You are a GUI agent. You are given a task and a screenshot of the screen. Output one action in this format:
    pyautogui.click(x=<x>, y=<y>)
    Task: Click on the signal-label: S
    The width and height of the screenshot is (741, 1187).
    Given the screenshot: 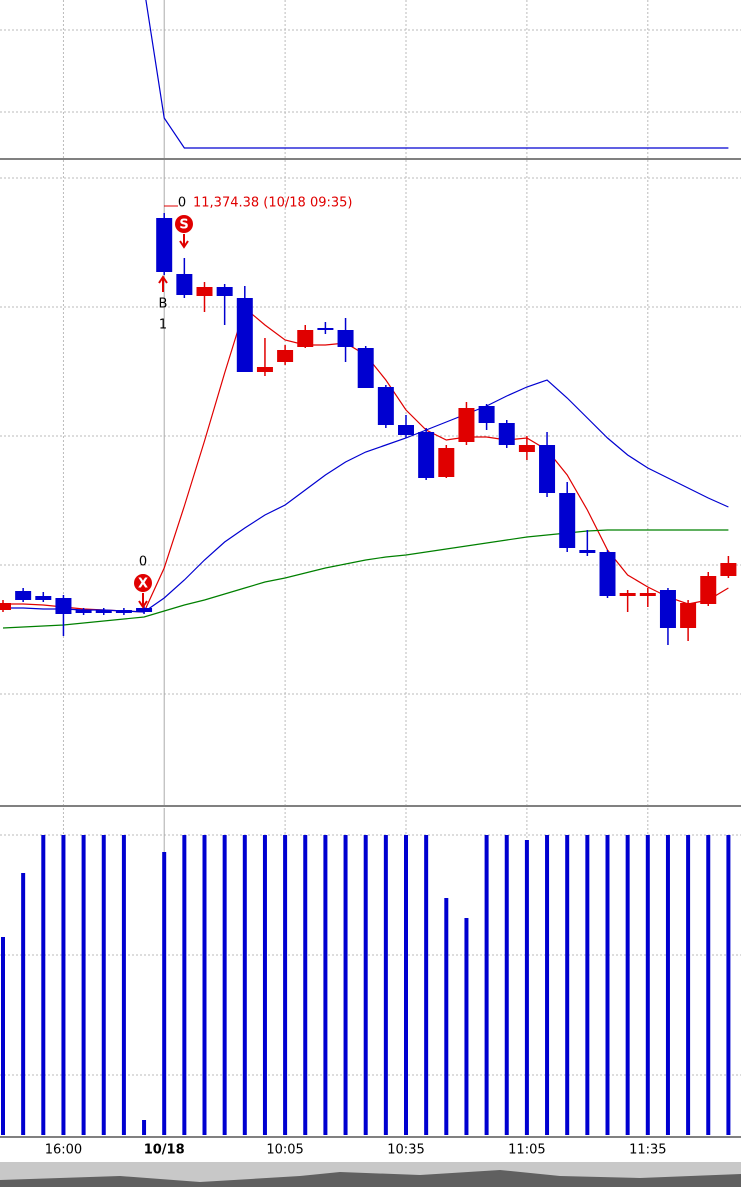 What is the action you would take?
    pyautogui.click(x=183, y=225)
    